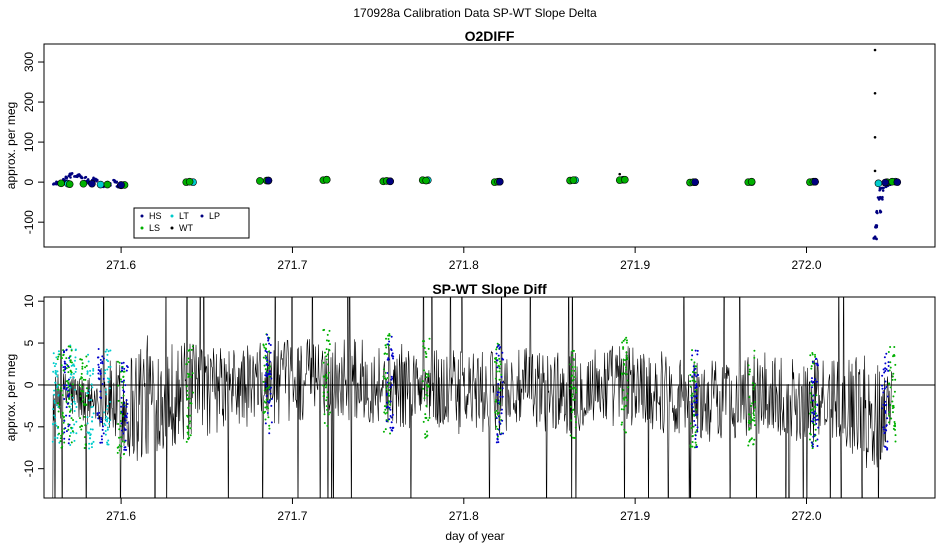  I want to click on x-tick-label: 271.8, so click(464, 516).